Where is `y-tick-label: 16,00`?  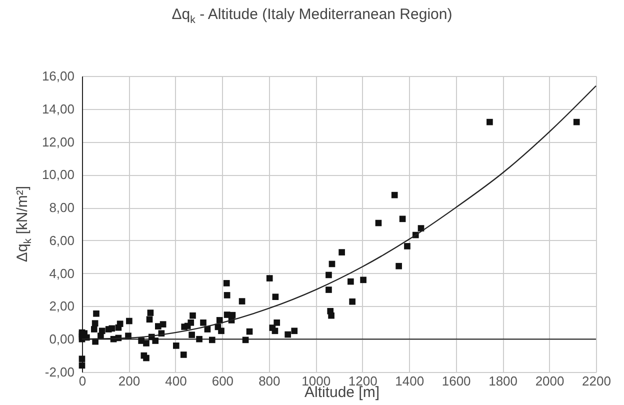
y-tick-label: 16,00 is located at coordinates (58, 76).